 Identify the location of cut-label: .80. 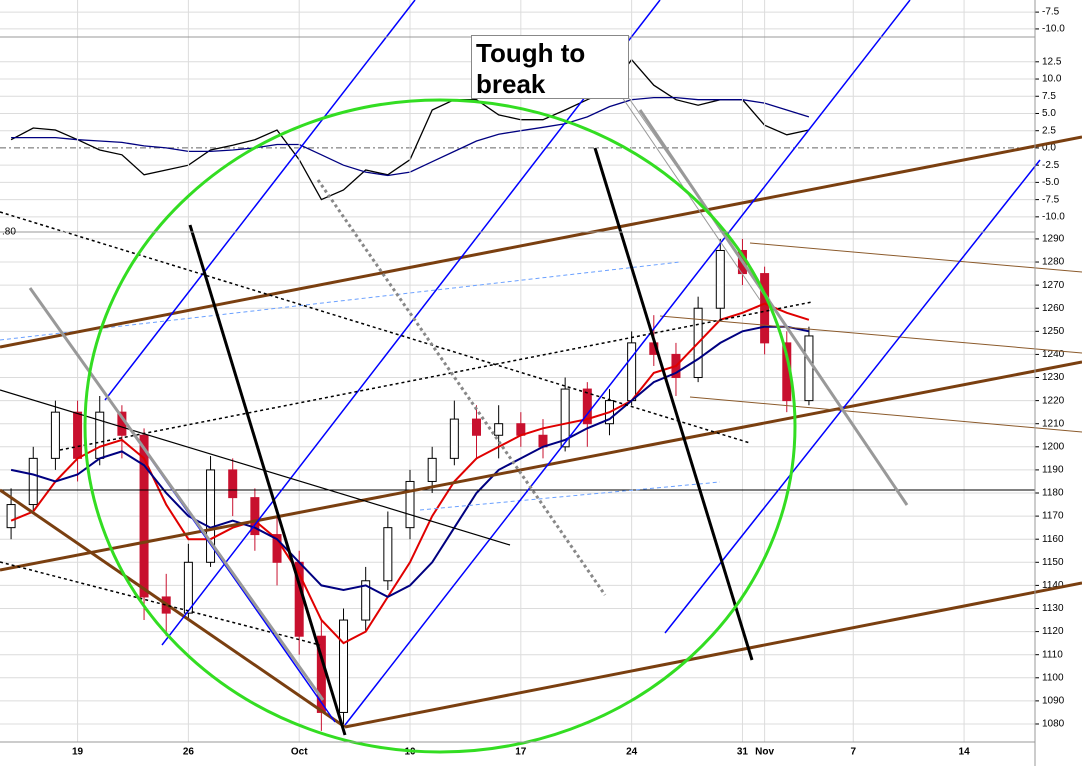
(9, 232).